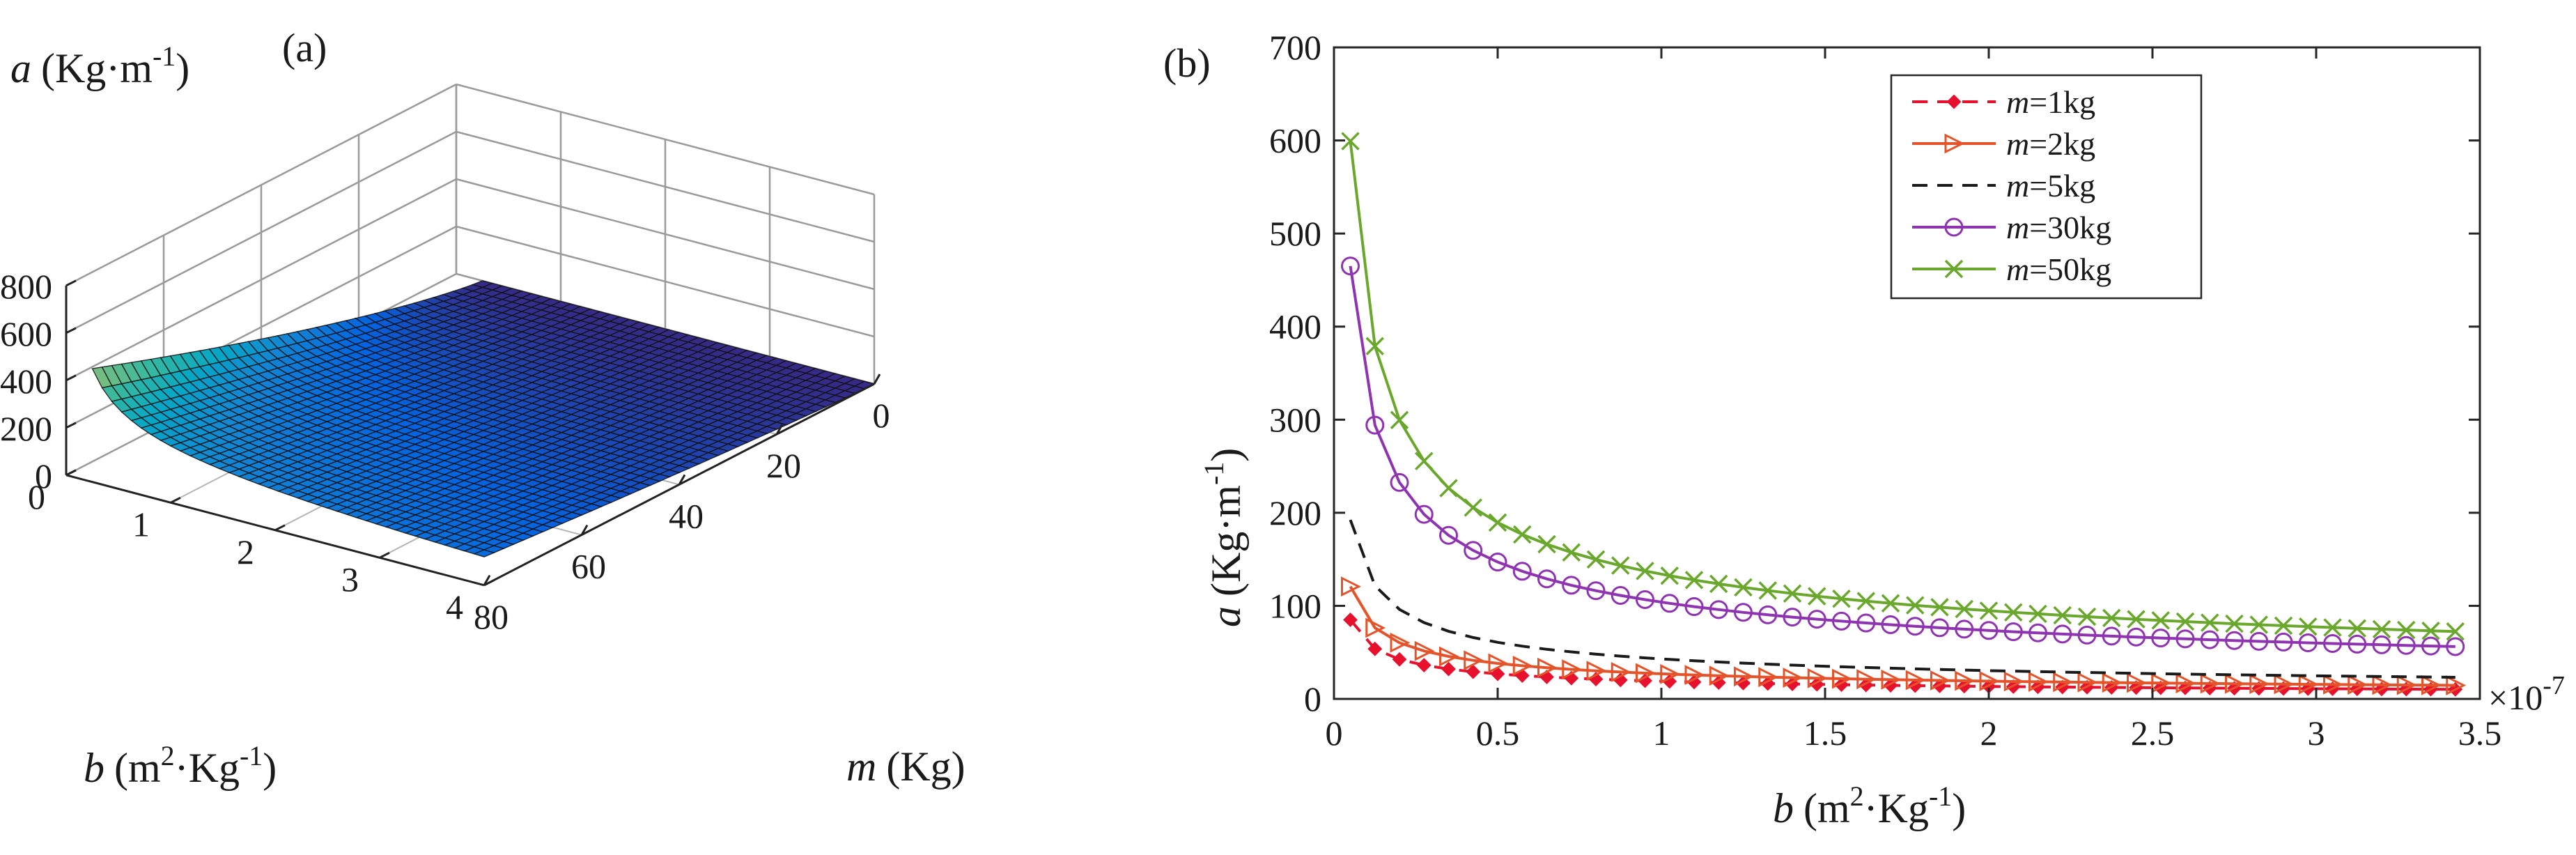  Describe the element at coordinates (1661, 734) in the screenshot. I see `x-tick-label: 1` at that location.